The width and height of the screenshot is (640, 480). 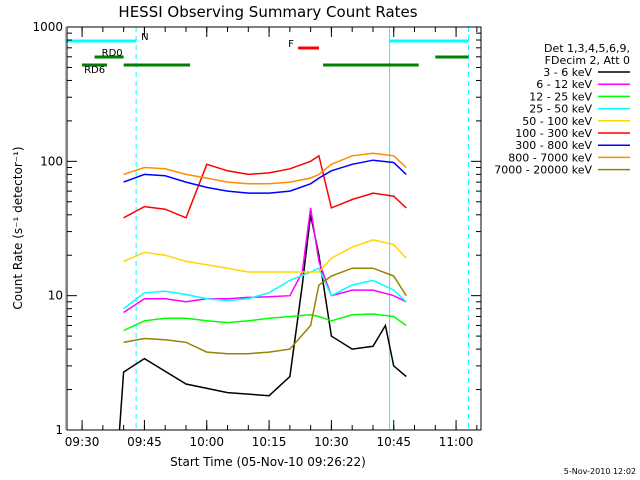 I want to click on legend-label-3: 25 - 50 keV, so click(x=560, y=109).